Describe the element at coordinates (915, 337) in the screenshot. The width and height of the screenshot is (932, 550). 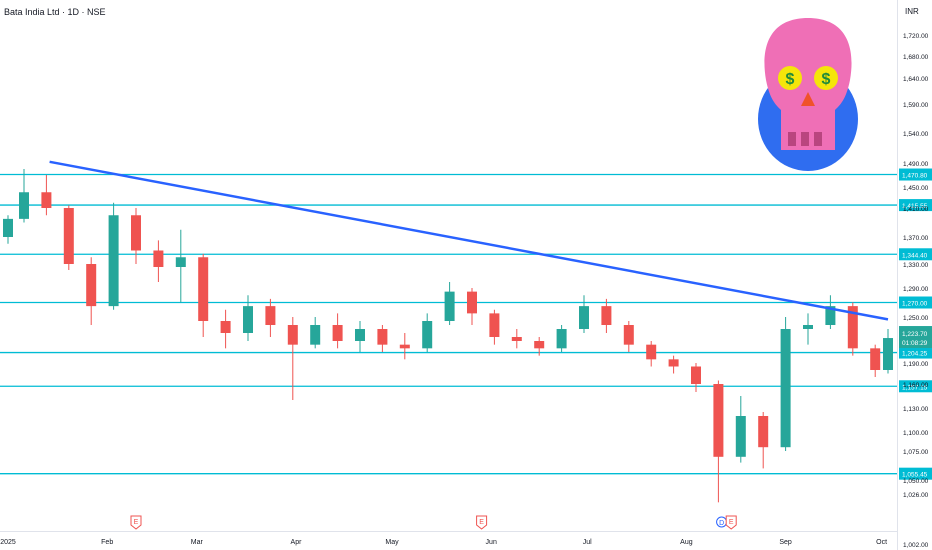
I see `last-price-bg` at that location.